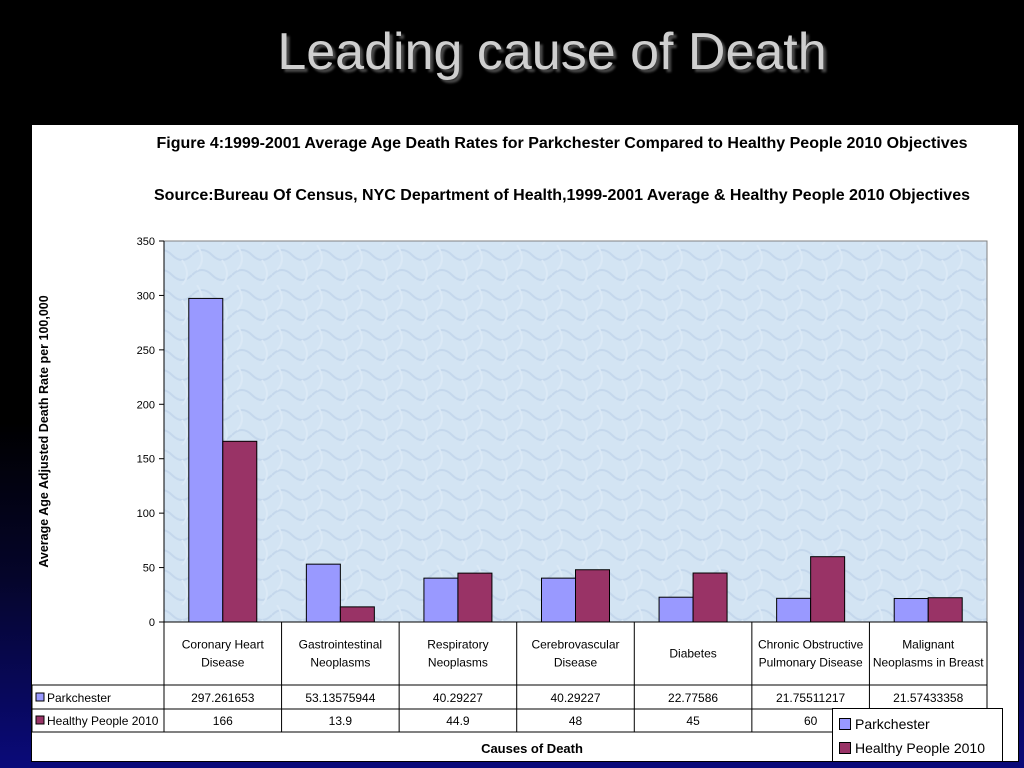  Describe the element at coordinates (552, 52) in the screenshot. I see `slide-title: Leading cause of Death` at that location.